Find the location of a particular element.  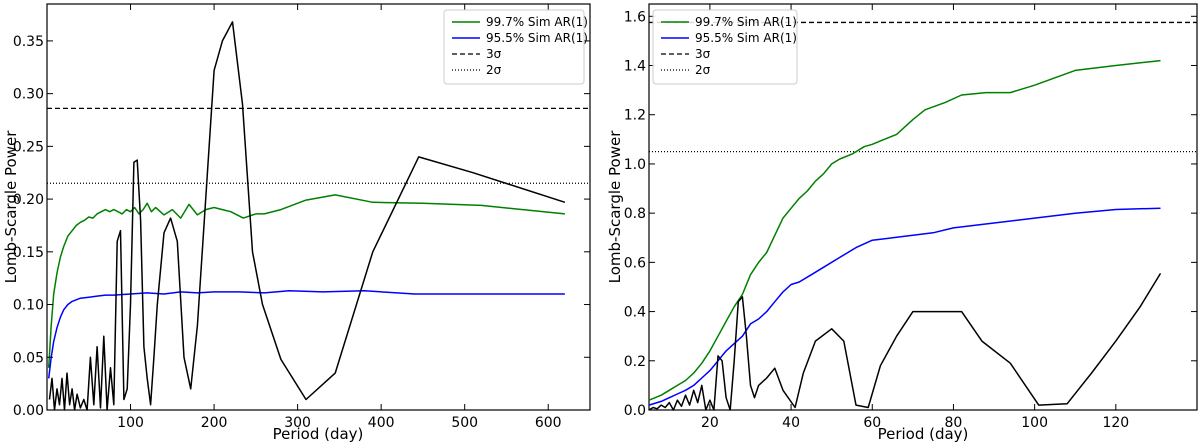

left-legend-label-3: 2σ is located at coordinates (494, 70).